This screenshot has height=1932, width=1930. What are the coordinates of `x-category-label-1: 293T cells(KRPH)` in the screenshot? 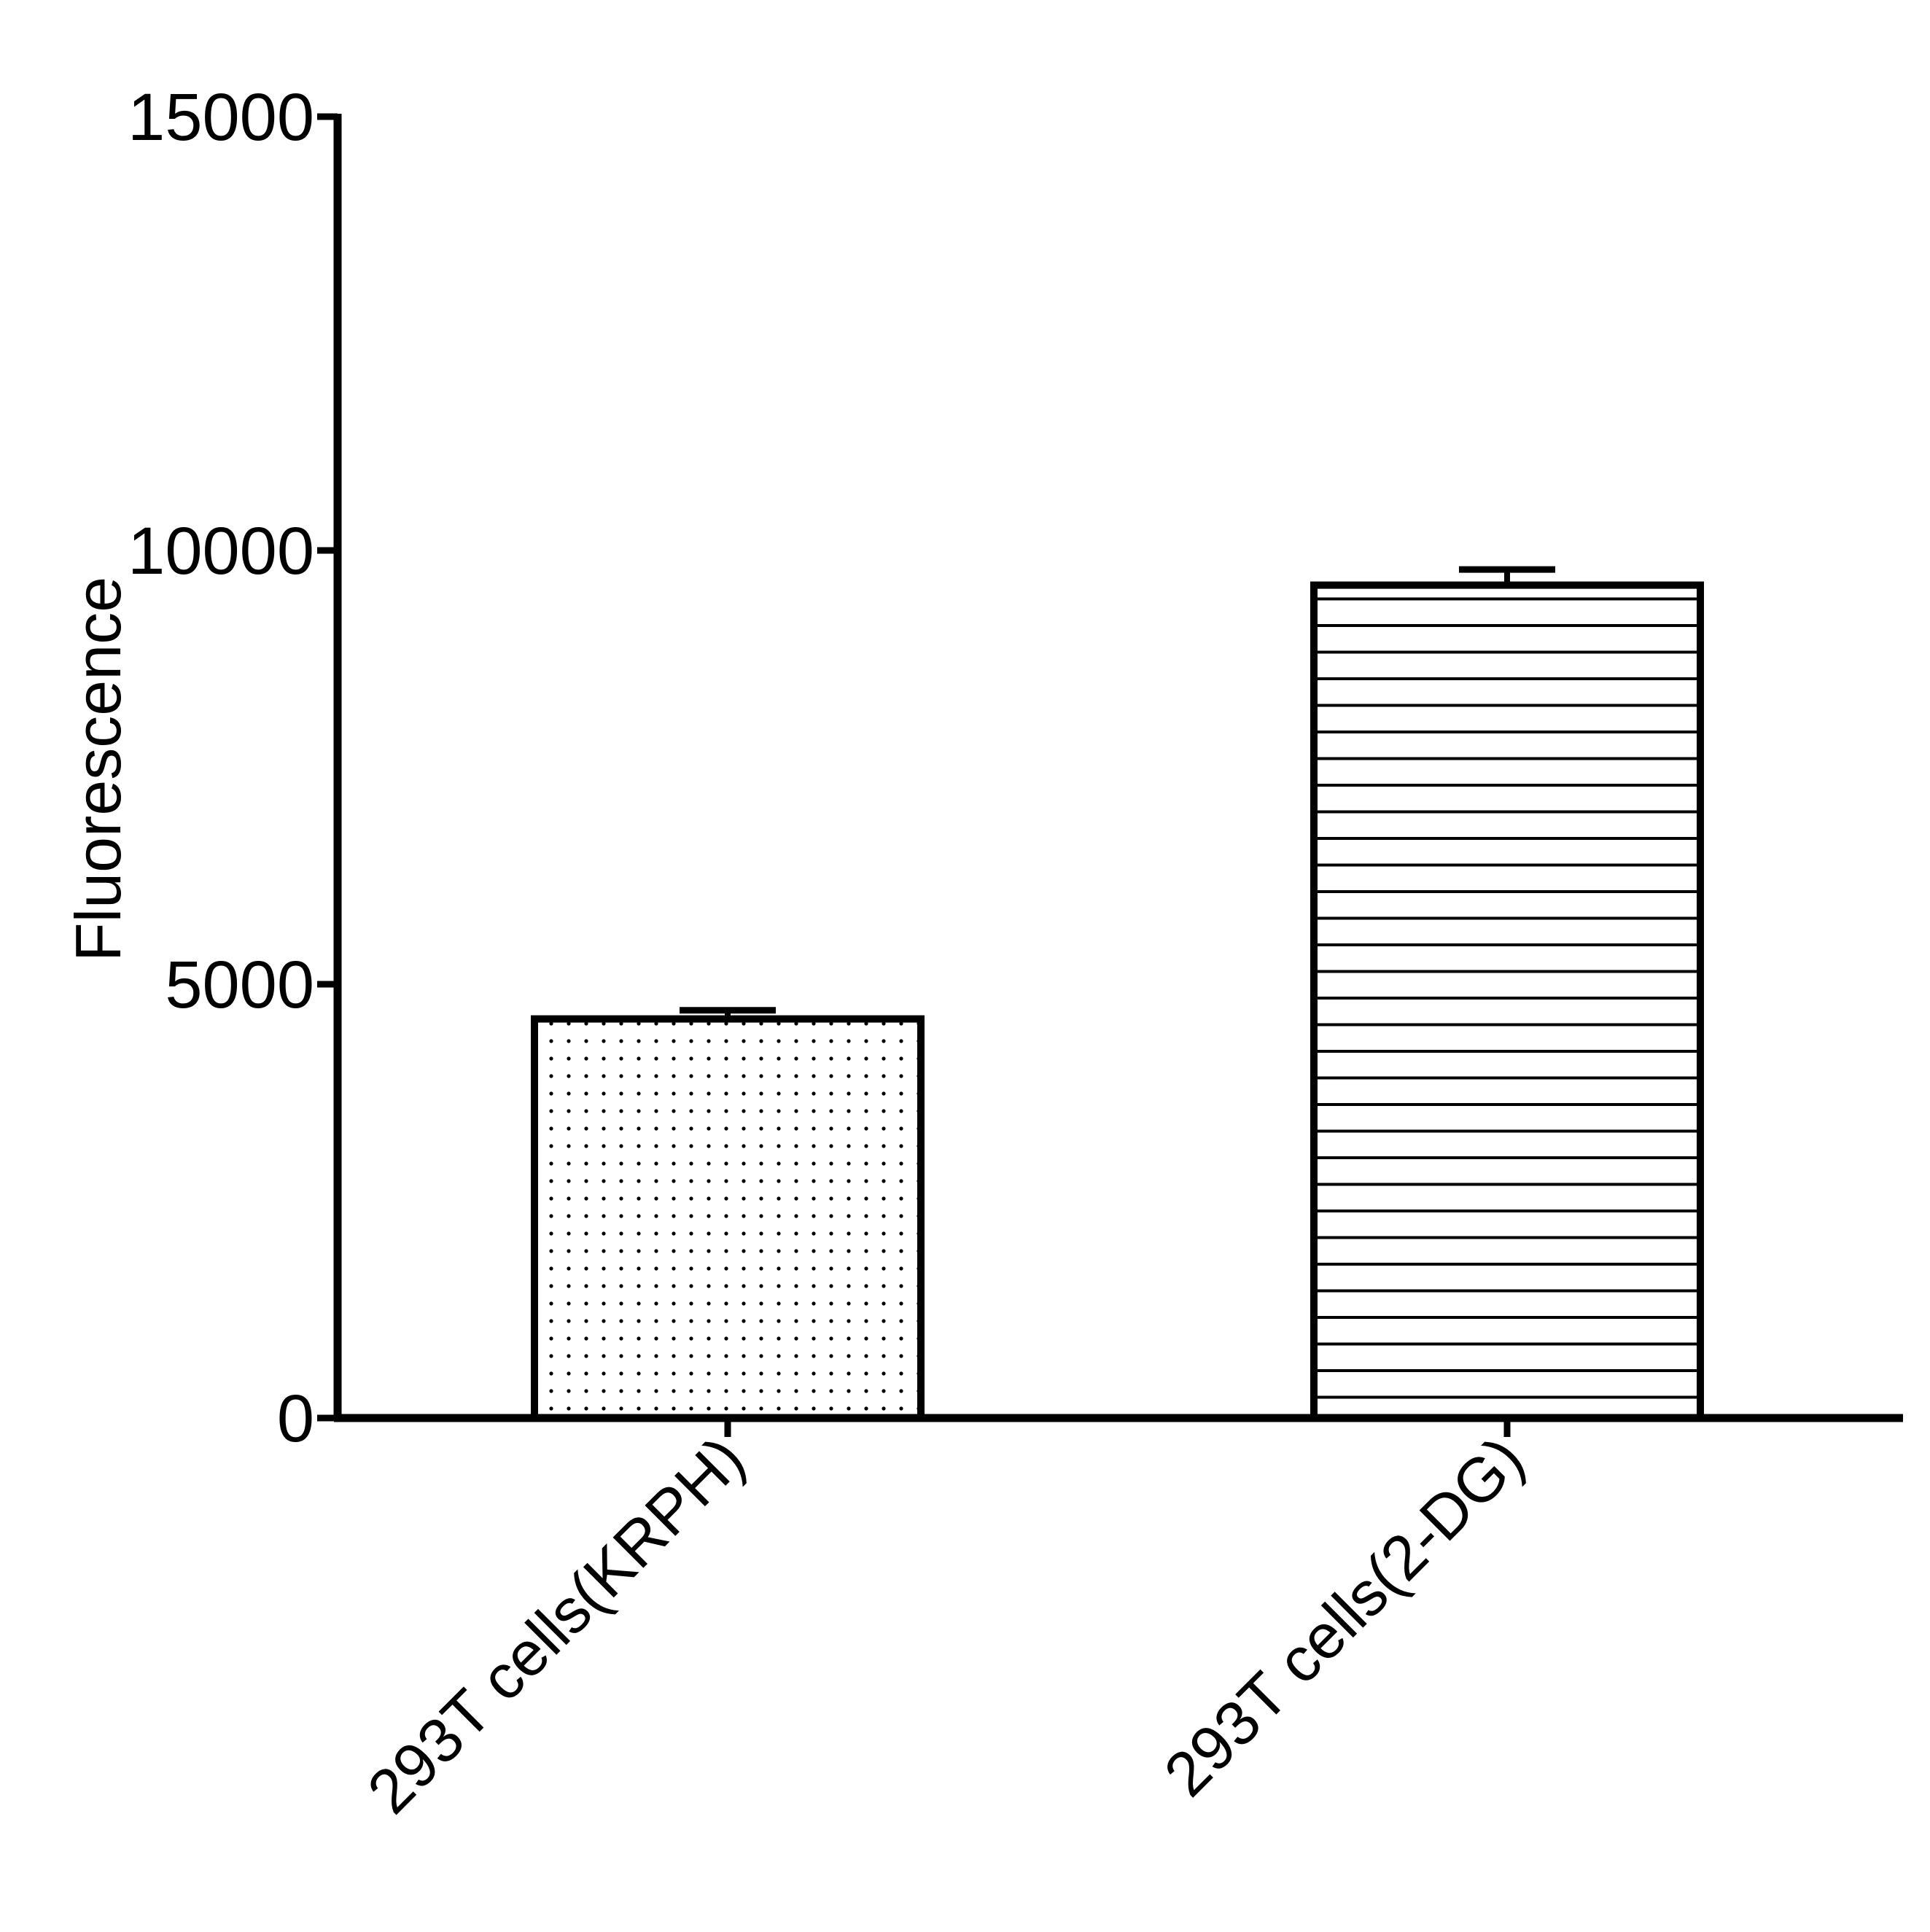 It's located at (556, 1625).